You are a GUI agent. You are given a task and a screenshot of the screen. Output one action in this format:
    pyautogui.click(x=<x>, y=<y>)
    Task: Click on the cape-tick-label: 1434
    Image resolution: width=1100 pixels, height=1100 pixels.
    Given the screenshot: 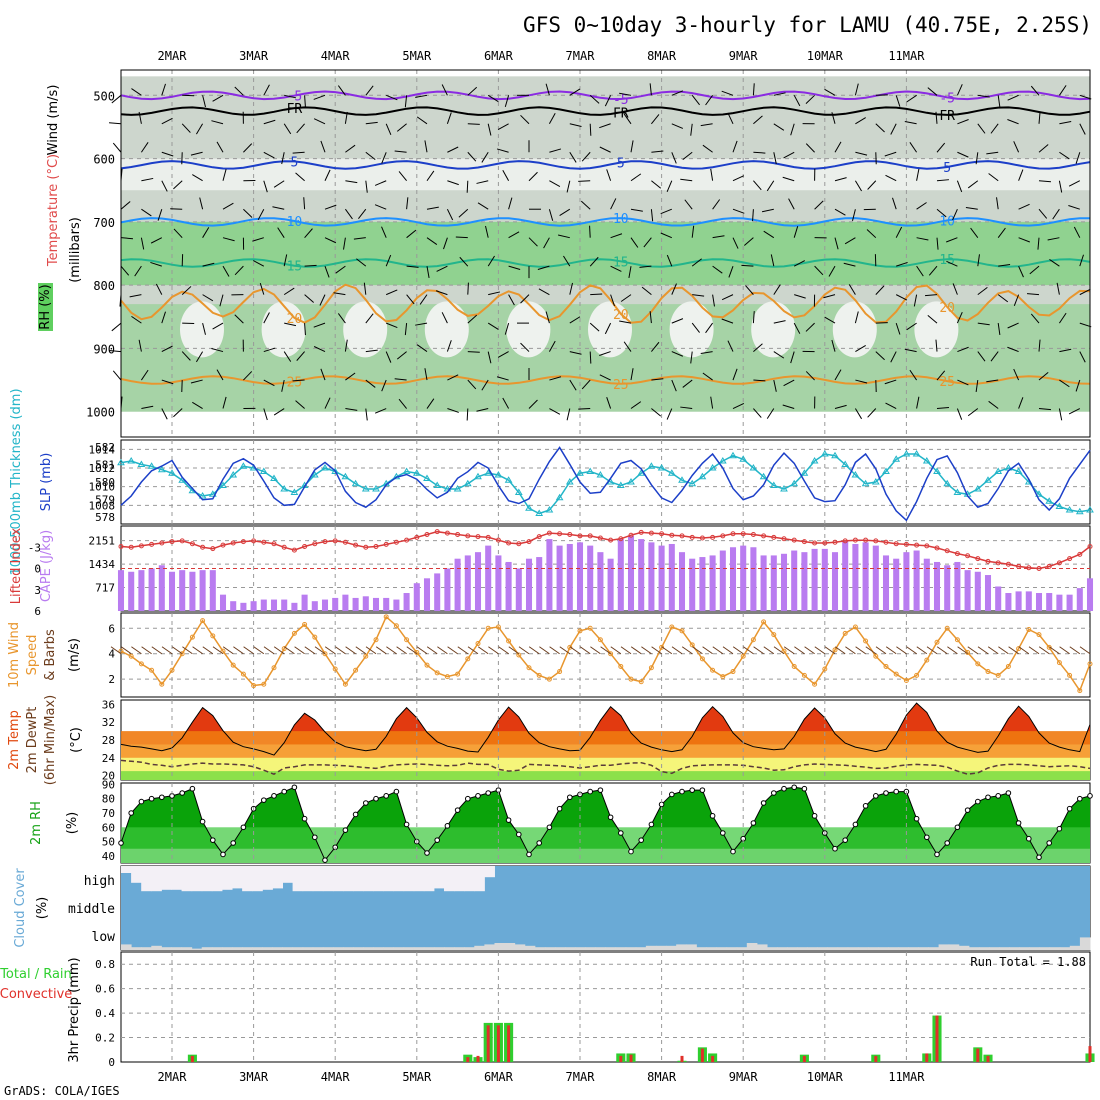 What is the action you would take?
    pyautogui.click(x=102, y=564)
    